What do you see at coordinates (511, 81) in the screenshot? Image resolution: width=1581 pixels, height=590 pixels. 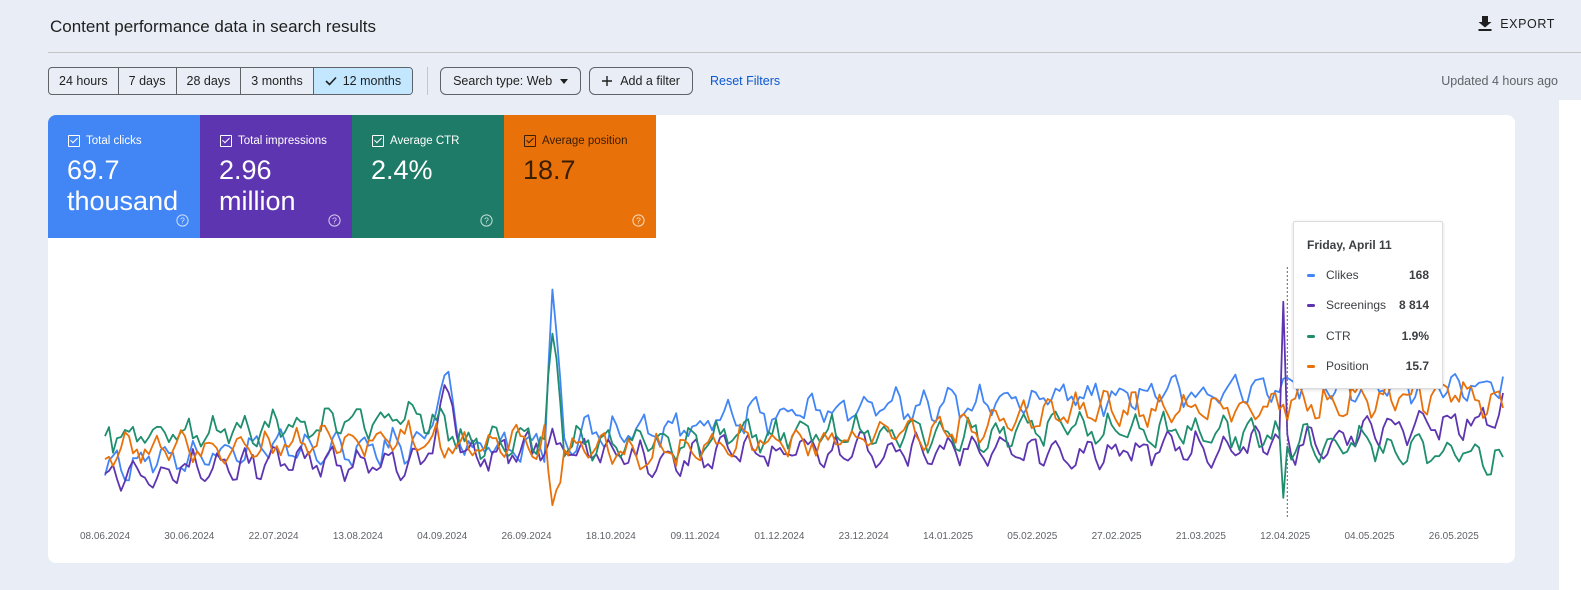 I see `search-type-dropdown: Search type: Web` at bounding box center [511, 81].